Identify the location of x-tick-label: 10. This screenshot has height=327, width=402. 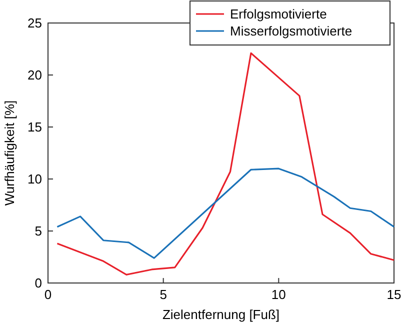
(278, 294).